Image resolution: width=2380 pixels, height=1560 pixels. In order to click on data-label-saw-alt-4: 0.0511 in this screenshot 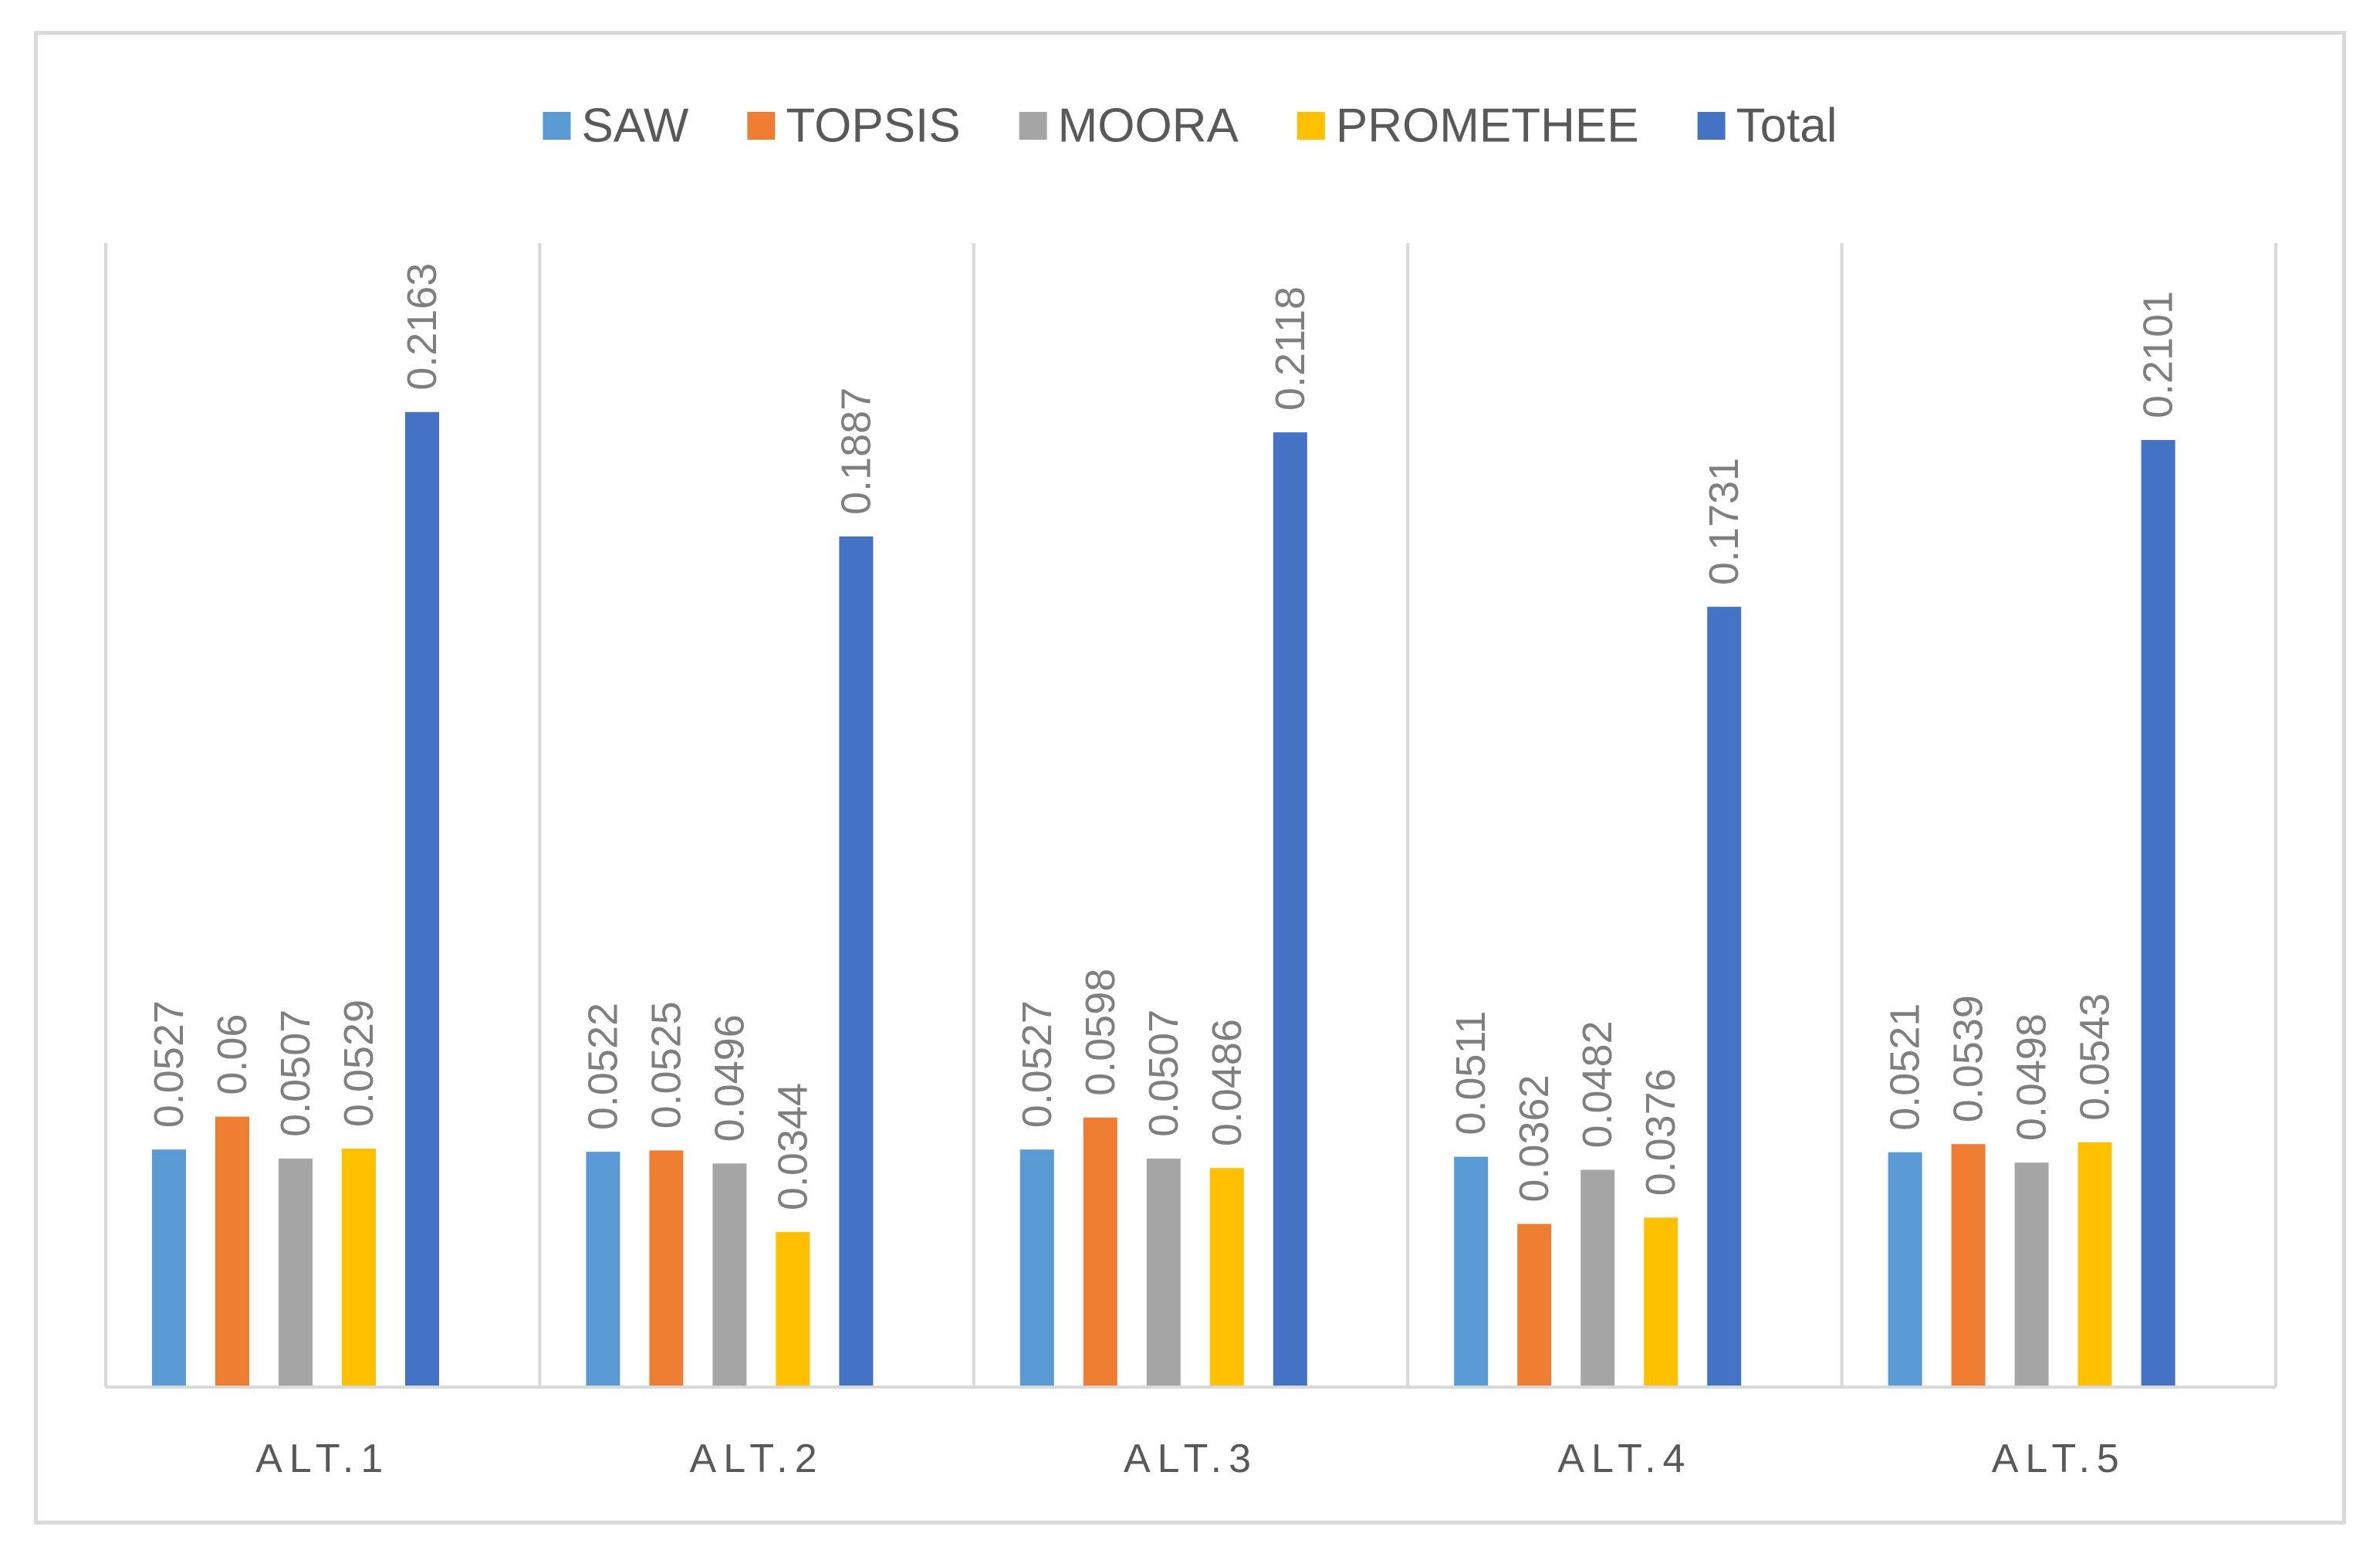, I will do `click(1471, 1072)`.